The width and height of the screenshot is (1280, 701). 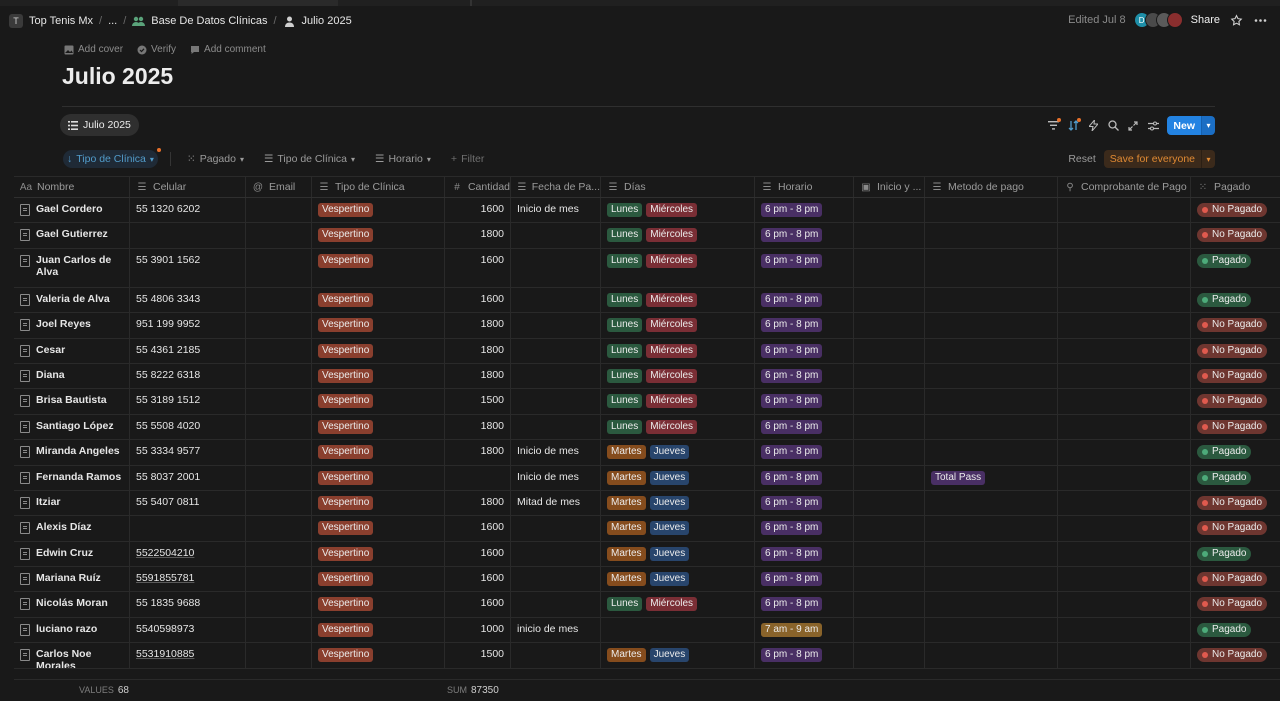 I want to click on cell-nombre: Nicolás Moran, so click(x=72, y=604).